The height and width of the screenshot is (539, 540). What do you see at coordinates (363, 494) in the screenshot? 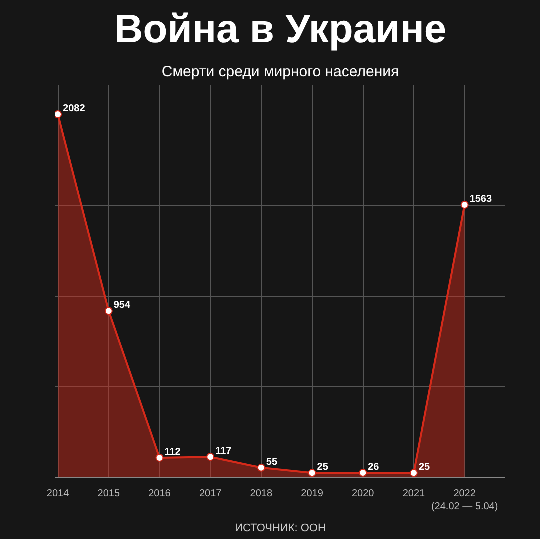
I see `x-tick-label: 2020` at bounding box center [363, 494].